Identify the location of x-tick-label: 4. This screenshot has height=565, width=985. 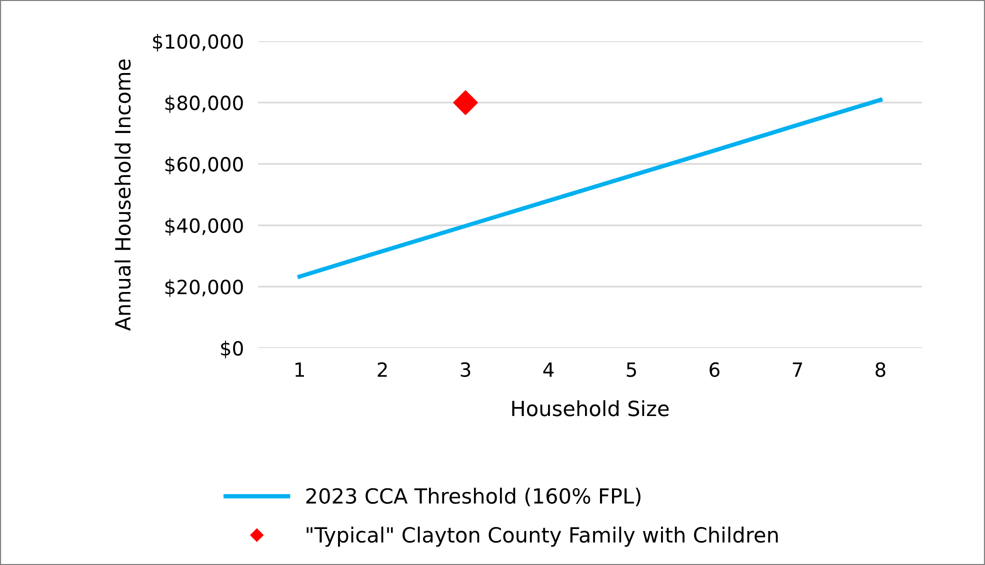
(548, 369).